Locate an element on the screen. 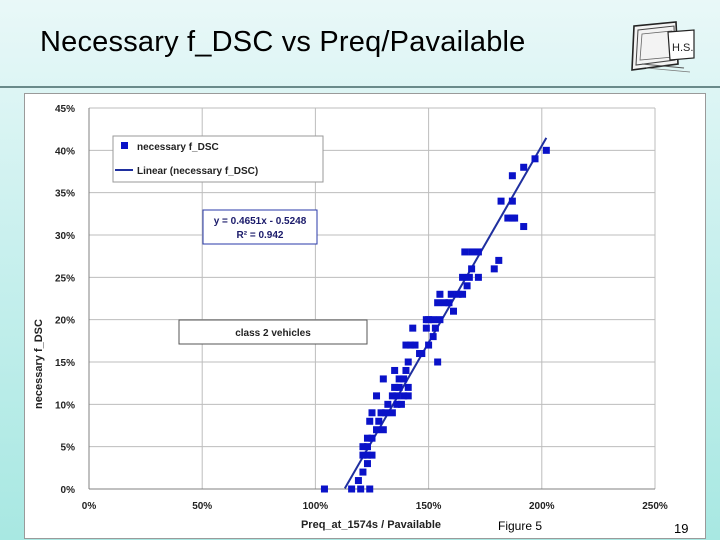  slide-title: Necessary f_DSC vs Preq/Pavailable is located at coordinates (283, 42).